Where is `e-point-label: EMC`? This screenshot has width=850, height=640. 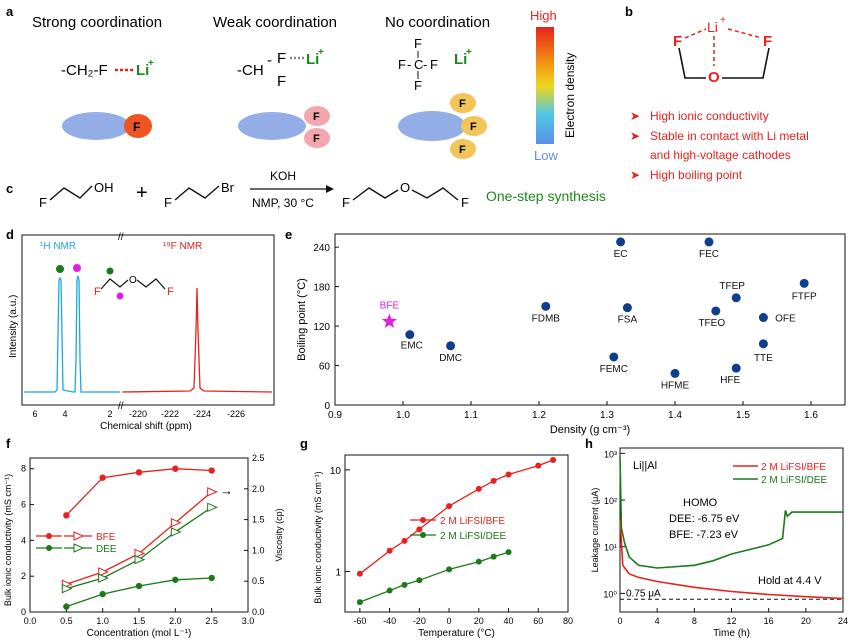 e-point-label: EMC is located at coordinates (412, 346).